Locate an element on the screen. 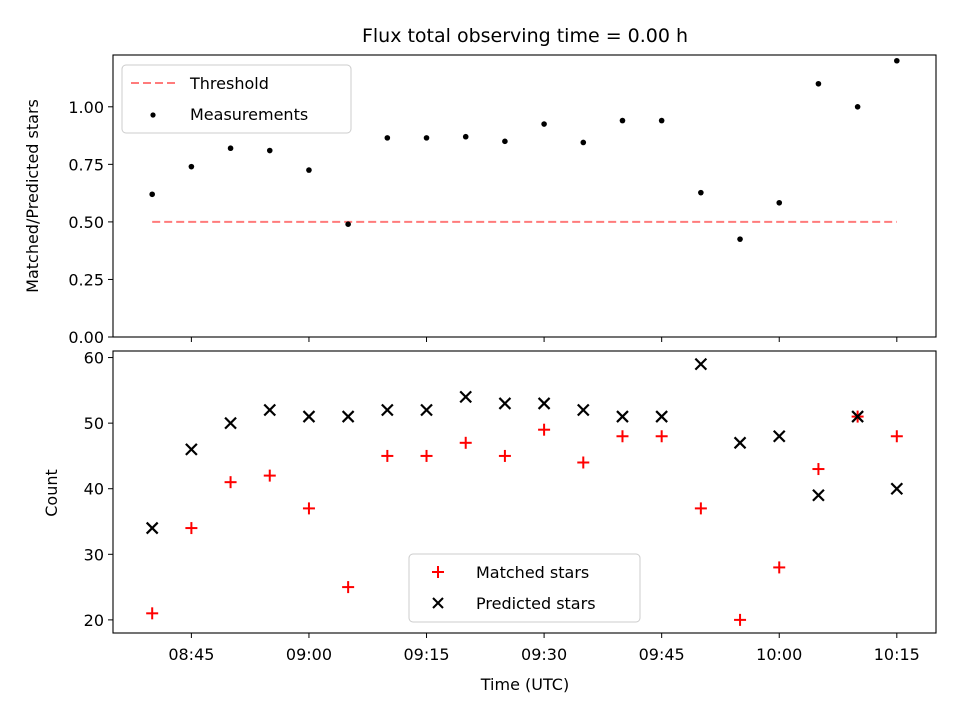  top-legend: Threshold Measurements is located at coordinates (236, 99).